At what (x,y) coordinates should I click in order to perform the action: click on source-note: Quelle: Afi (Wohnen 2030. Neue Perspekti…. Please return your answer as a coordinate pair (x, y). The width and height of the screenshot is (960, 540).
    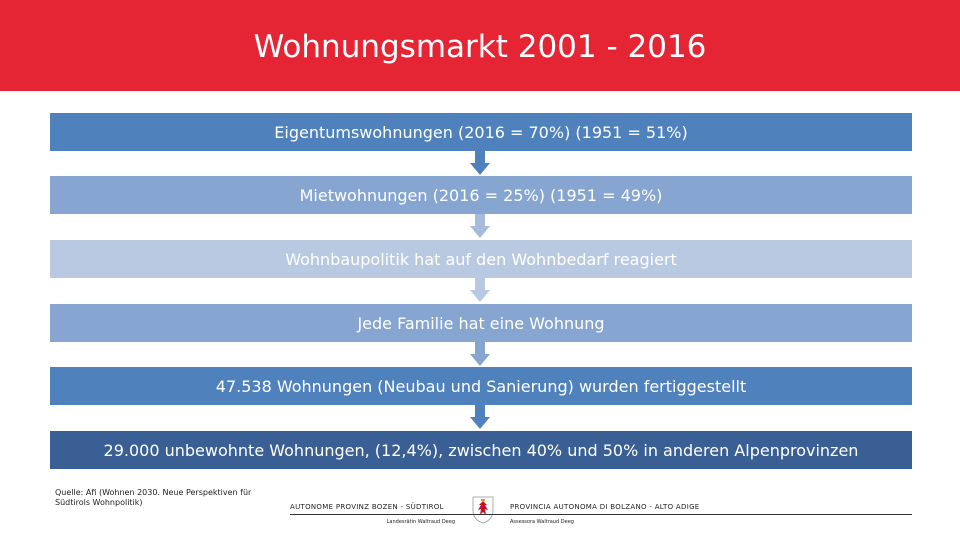
    Looking at the image, I should click on (153, 497).